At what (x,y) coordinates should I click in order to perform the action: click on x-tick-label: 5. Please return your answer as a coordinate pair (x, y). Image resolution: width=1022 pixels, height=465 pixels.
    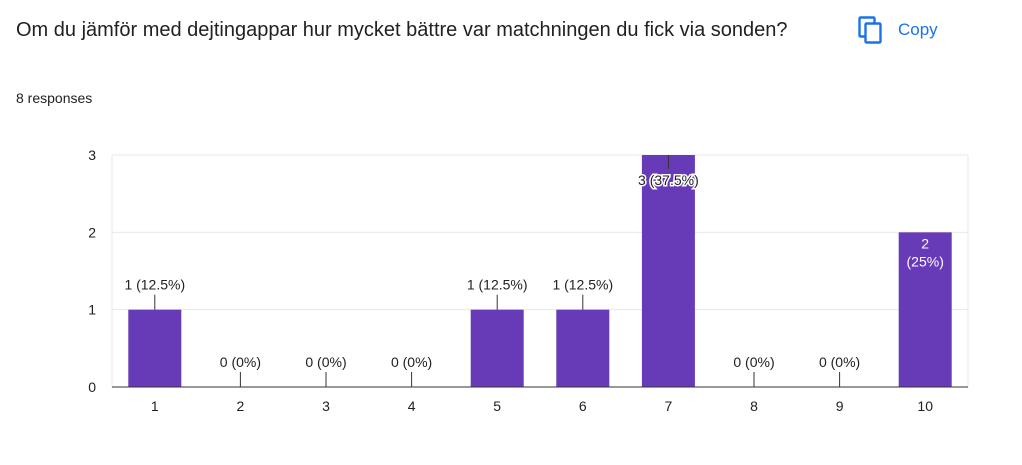
    Looking at the image, I should click on (497, 406).